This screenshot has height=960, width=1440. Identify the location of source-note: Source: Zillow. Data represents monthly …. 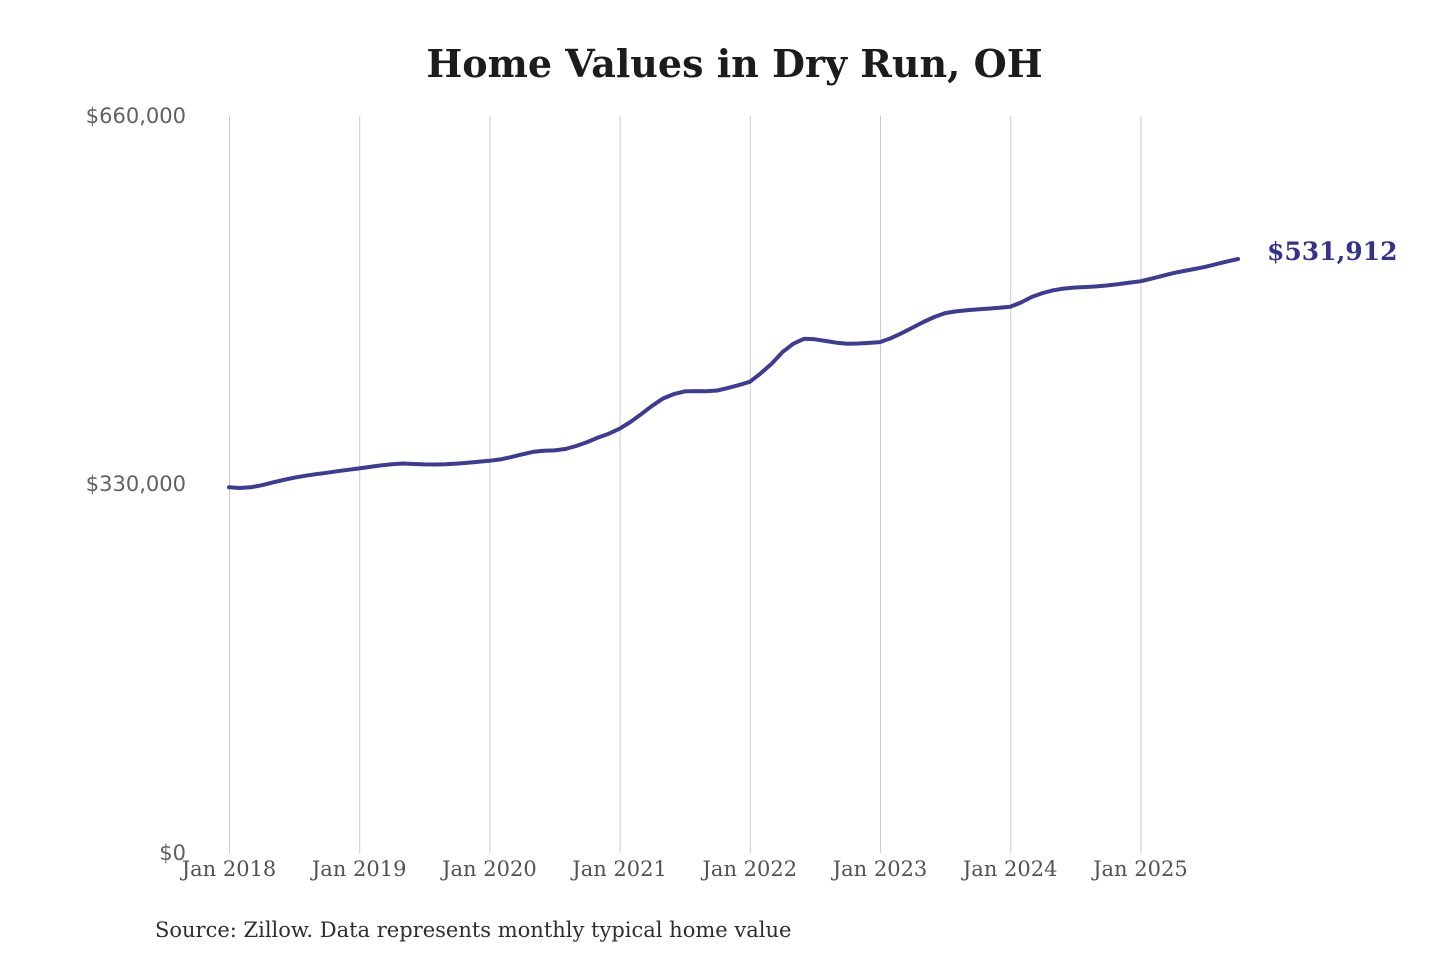
(473, 930).